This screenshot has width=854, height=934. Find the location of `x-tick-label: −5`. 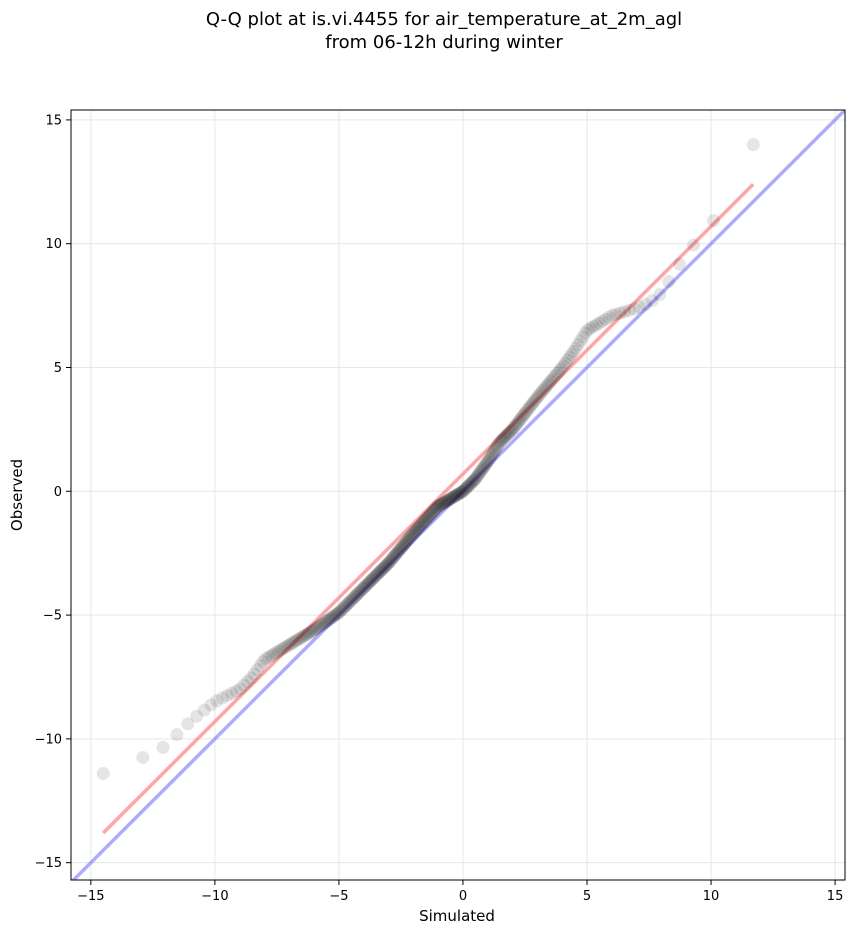

x-tick-label: −5 is located at coordinates (338, 896).